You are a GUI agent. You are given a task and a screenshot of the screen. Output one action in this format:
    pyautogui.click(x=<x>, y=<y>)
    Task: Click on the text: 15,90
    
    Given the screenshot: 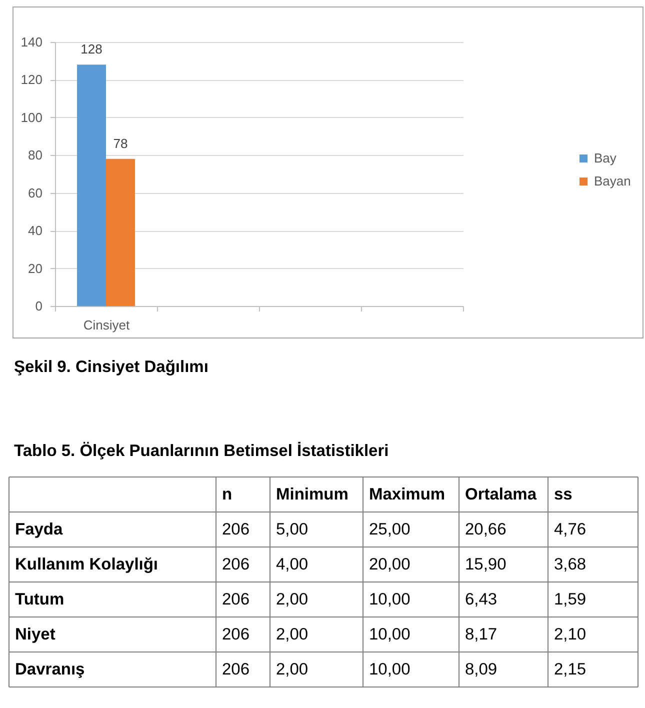 What is the action you would take?
    pyautogui.click(x=485, y=565)
    